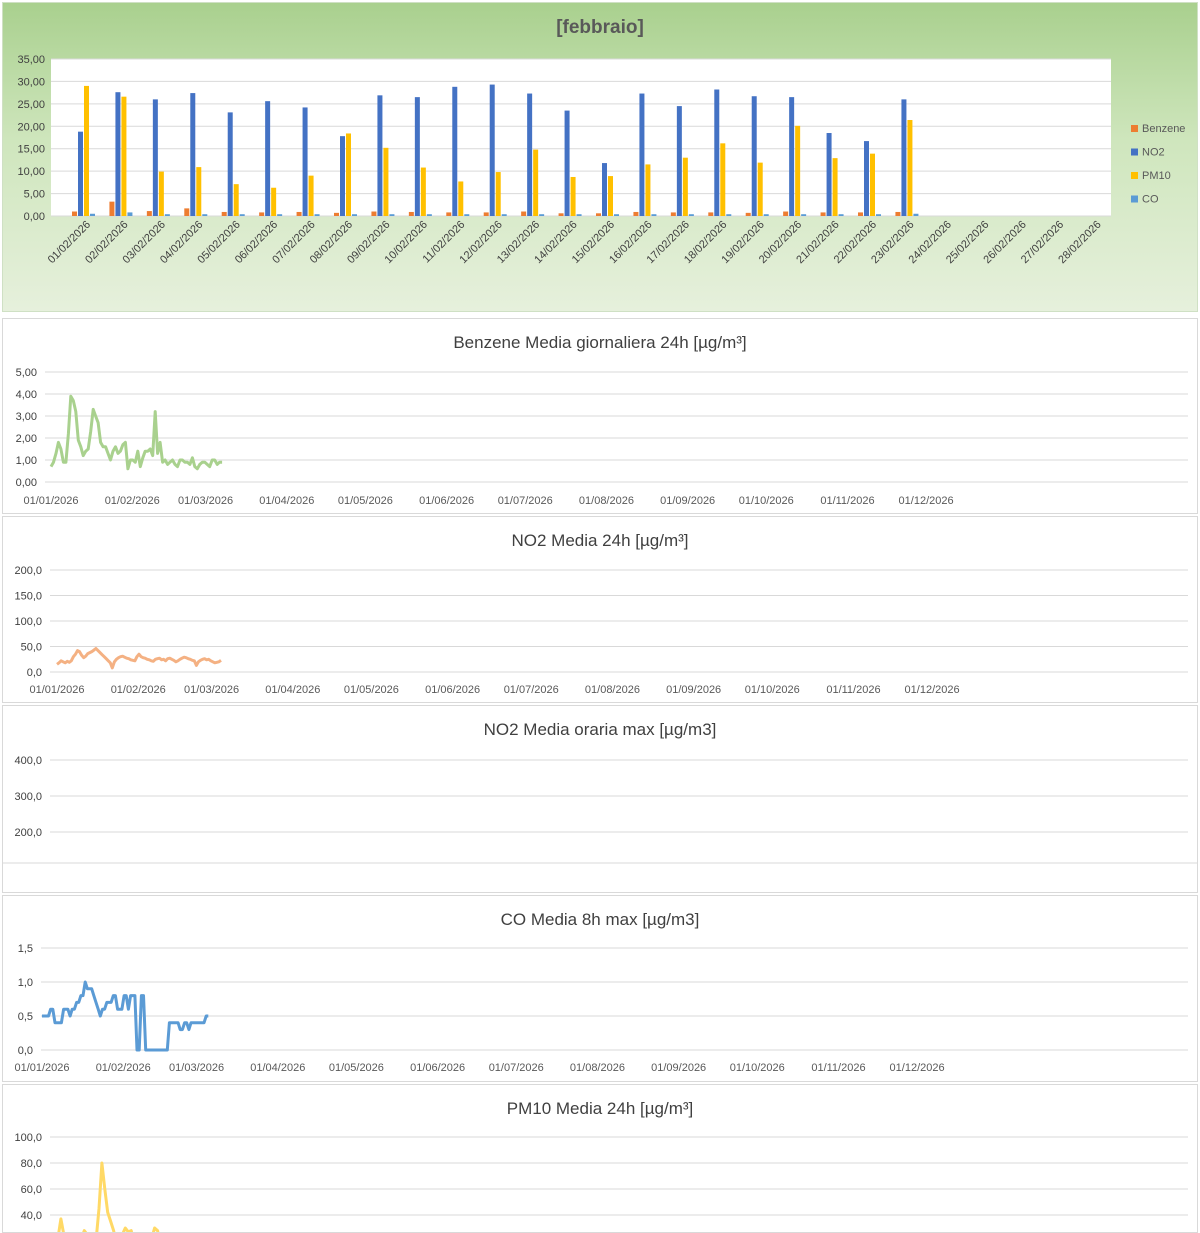  Describe the element at coordinates (28, 571) in the screenshot. I see `y-tick-label: 200,0` at that location.